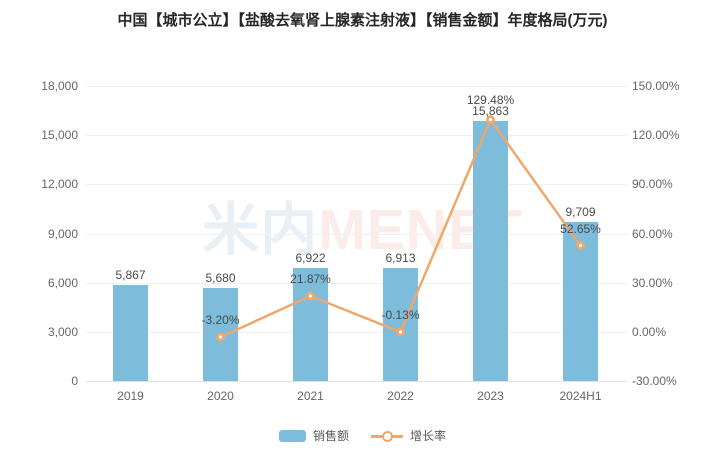 The height and width of the screenshot is (450, 725). What do you see at coordinates (292, 436) in the screenshot?
I see `sales-bar-swatch-icon` at bounding box center [292, 436].